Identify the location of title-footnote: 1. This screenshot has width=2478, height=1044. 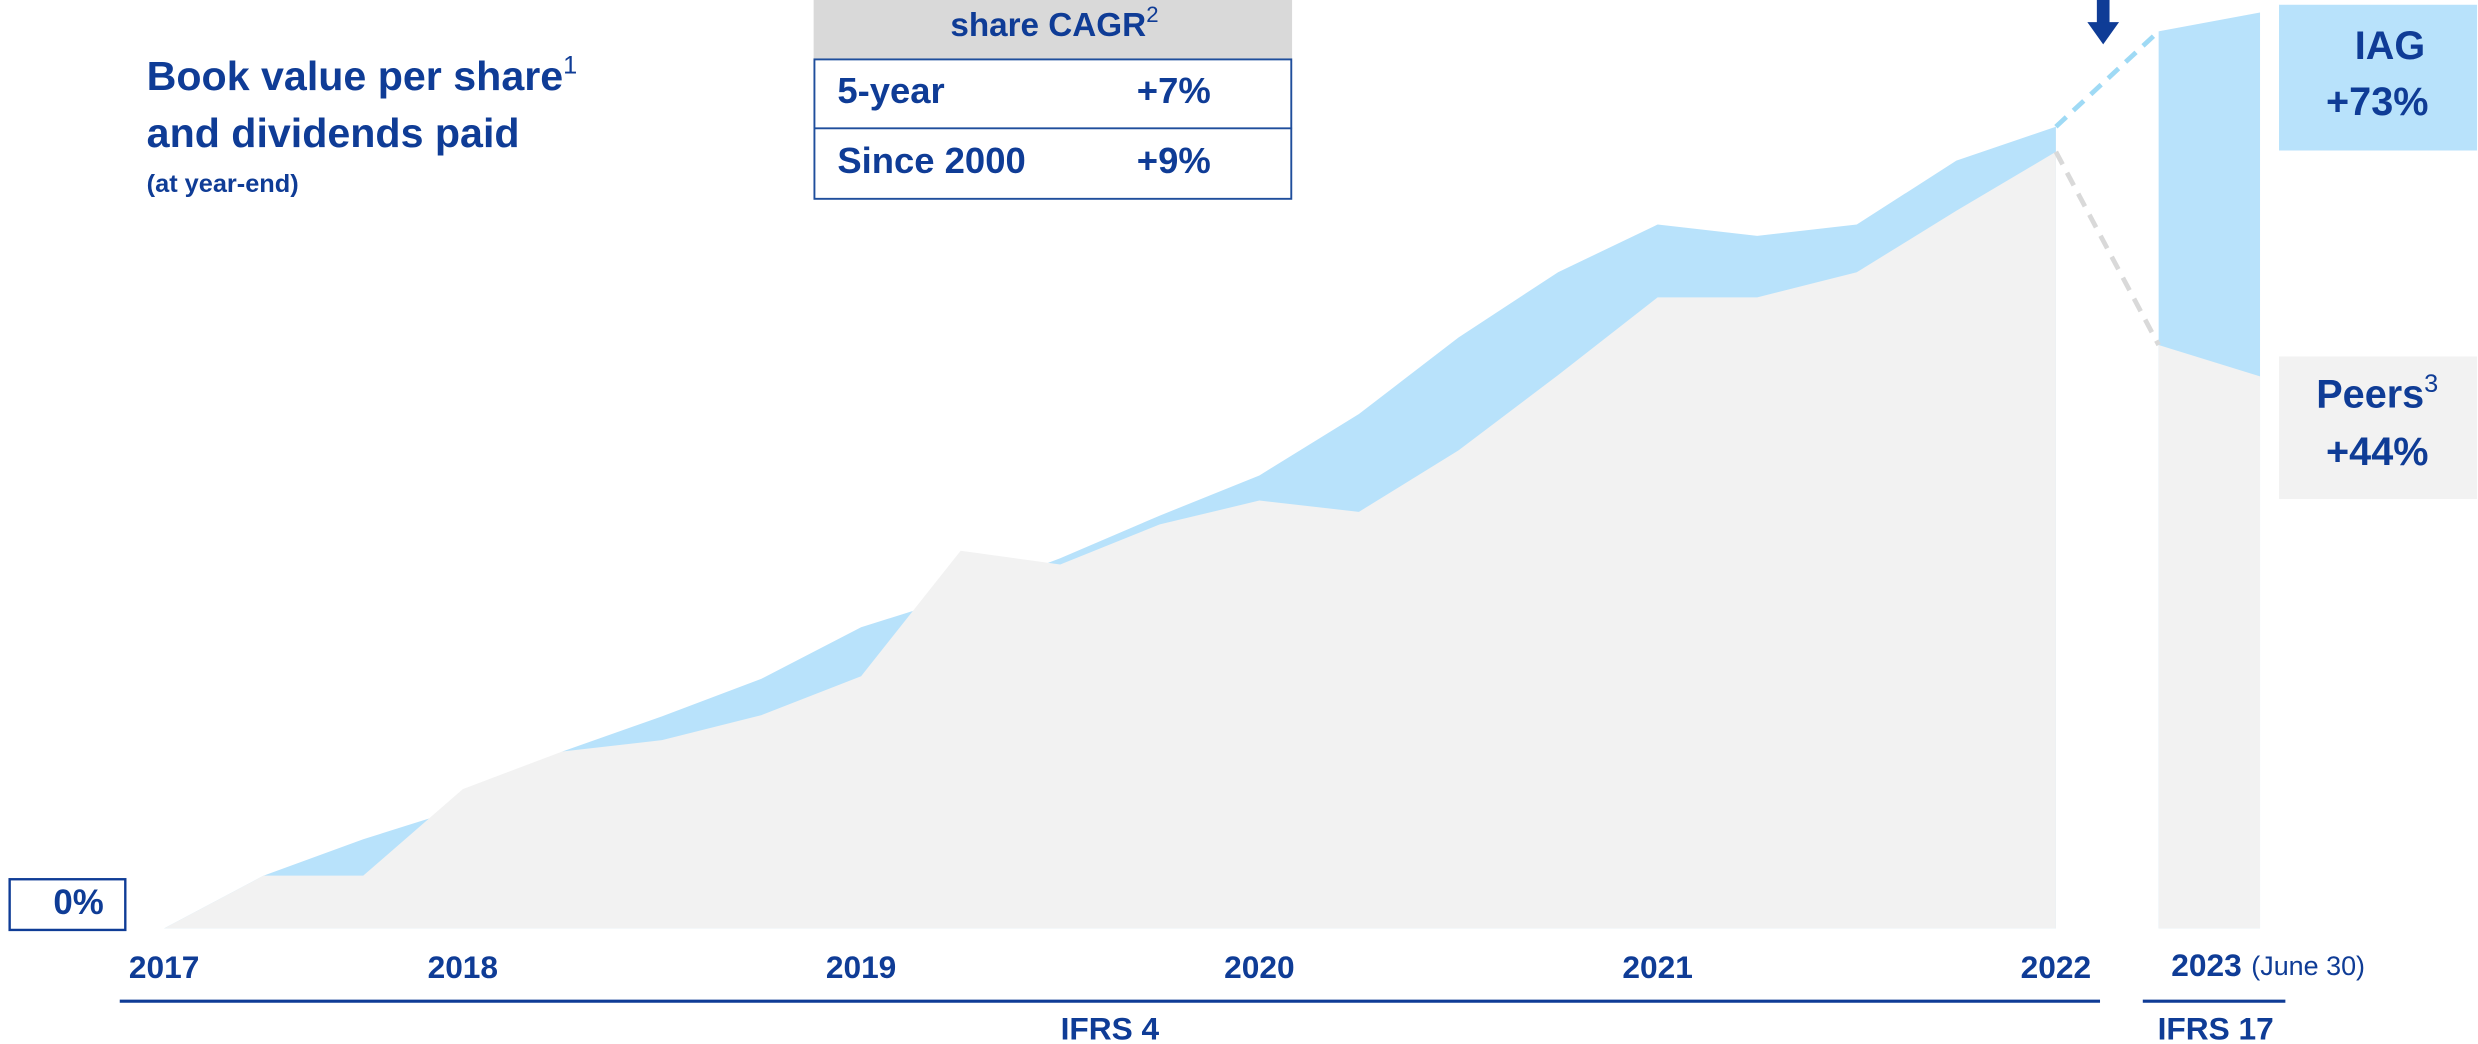
(570, 65).